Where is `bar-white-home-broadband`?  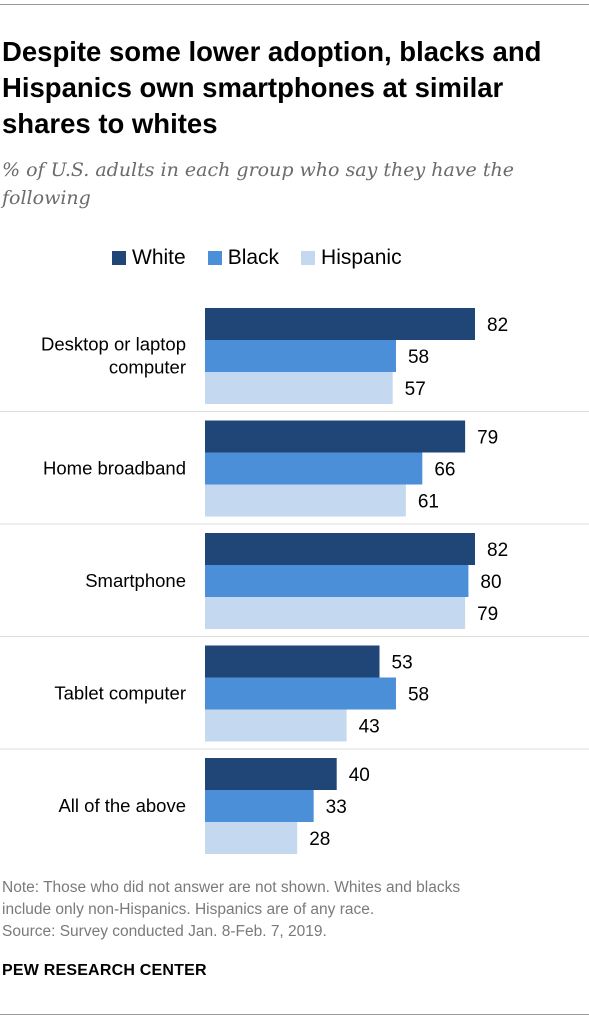 bar-white-home-broadband is located at coordinates (335, 436).